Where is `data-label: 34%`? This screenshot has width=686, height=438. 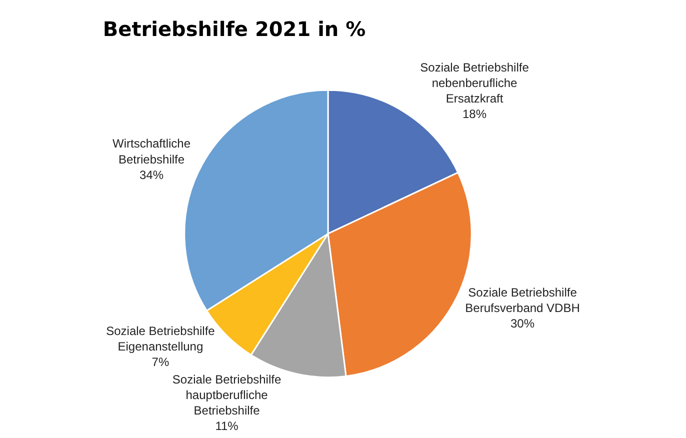
data-label: 34% is located at coordinates (152, 175).